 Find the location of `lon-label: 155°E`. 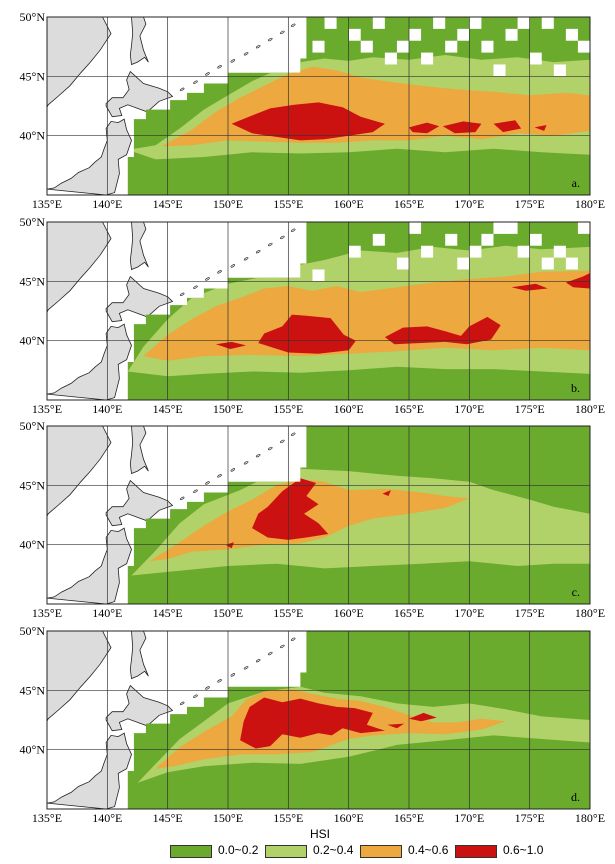

lon-label: 155°E is located at coordinates (288, 408).